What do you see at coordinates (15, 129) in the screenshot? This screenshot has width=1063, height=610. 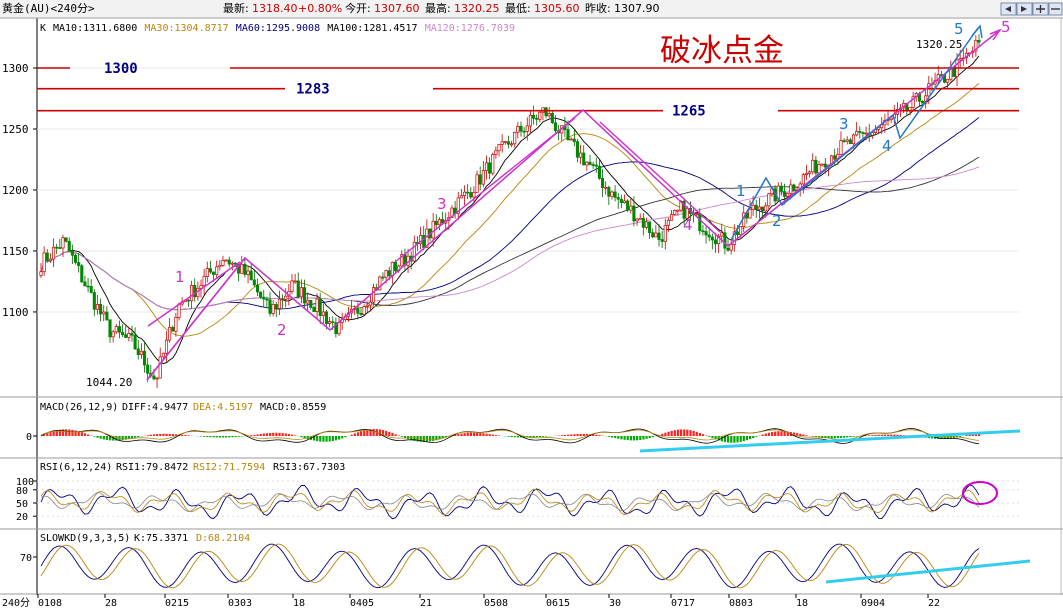 I see `y-tick-label: 1250` at bounding box center [15, 129].